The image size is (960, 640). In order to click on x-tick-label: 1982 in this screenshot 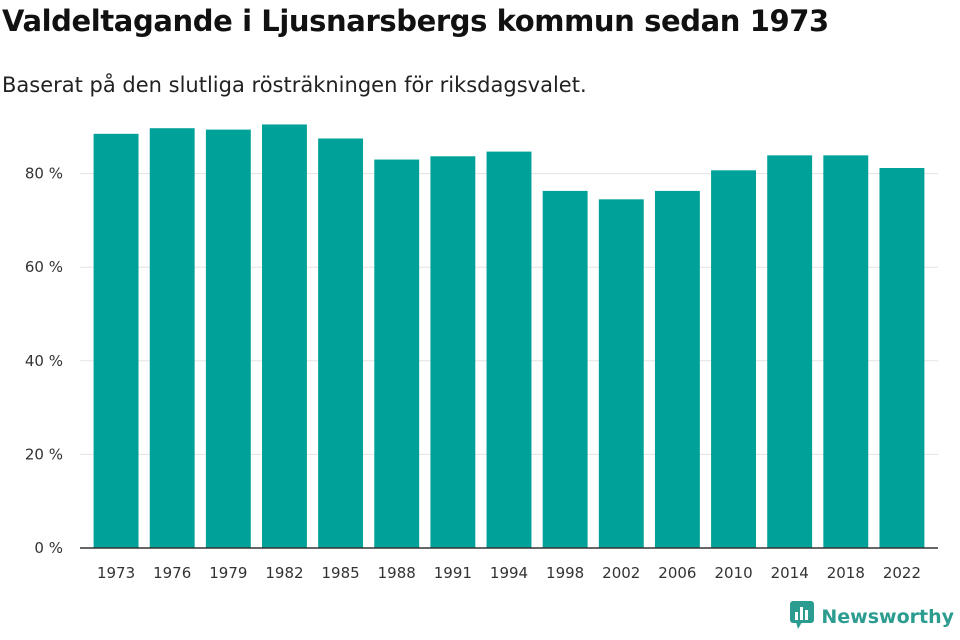, I will do `click(284, 573)`.